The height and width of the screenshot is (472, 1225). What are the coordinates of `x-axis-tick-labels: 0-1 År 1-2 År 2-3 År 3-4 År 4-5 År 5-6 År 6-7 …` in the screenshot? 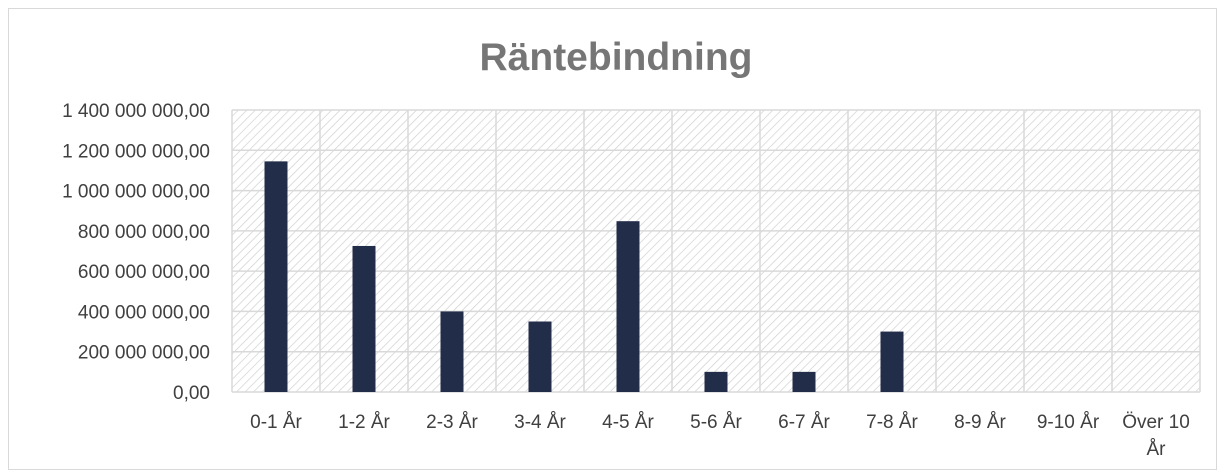 It's located at (720, 436).